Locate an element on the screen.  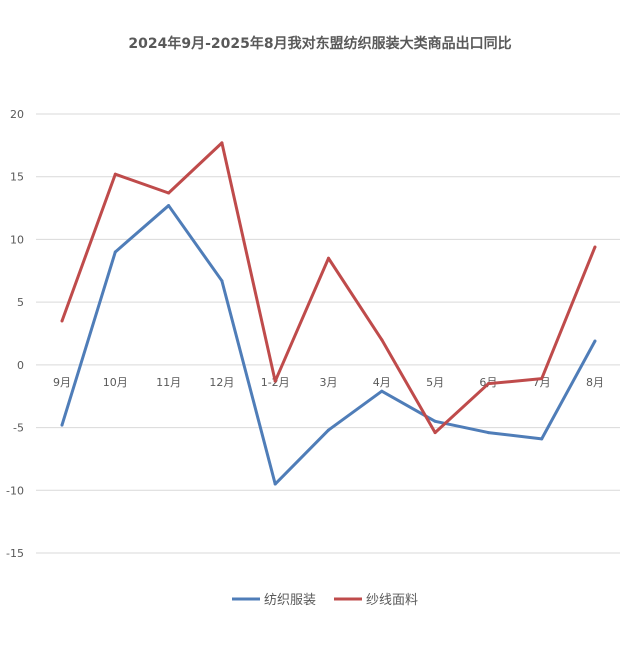
x-tick-label: 12月 is located at coordinates (221, 382).